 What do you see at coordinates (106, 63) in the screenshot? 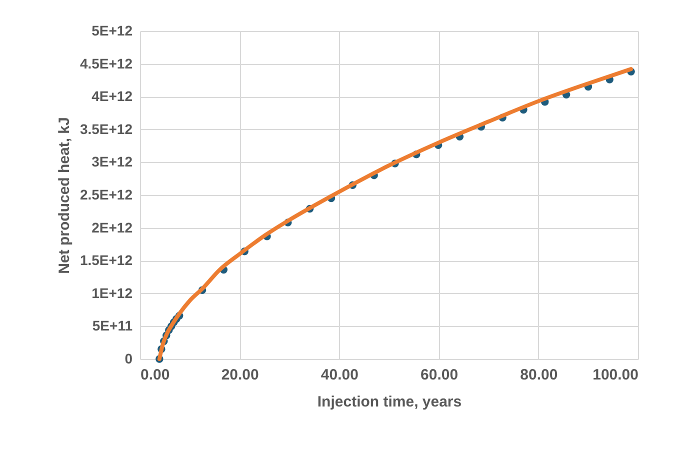
I see `y-tick-label: 4.5E+12` at bounding box center [106, 63].